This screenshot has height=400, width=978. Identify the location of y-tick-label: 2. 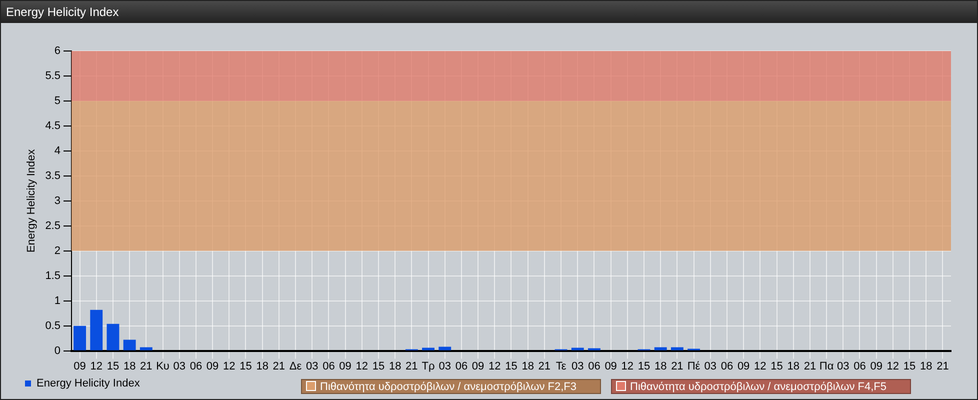
(57, 250).